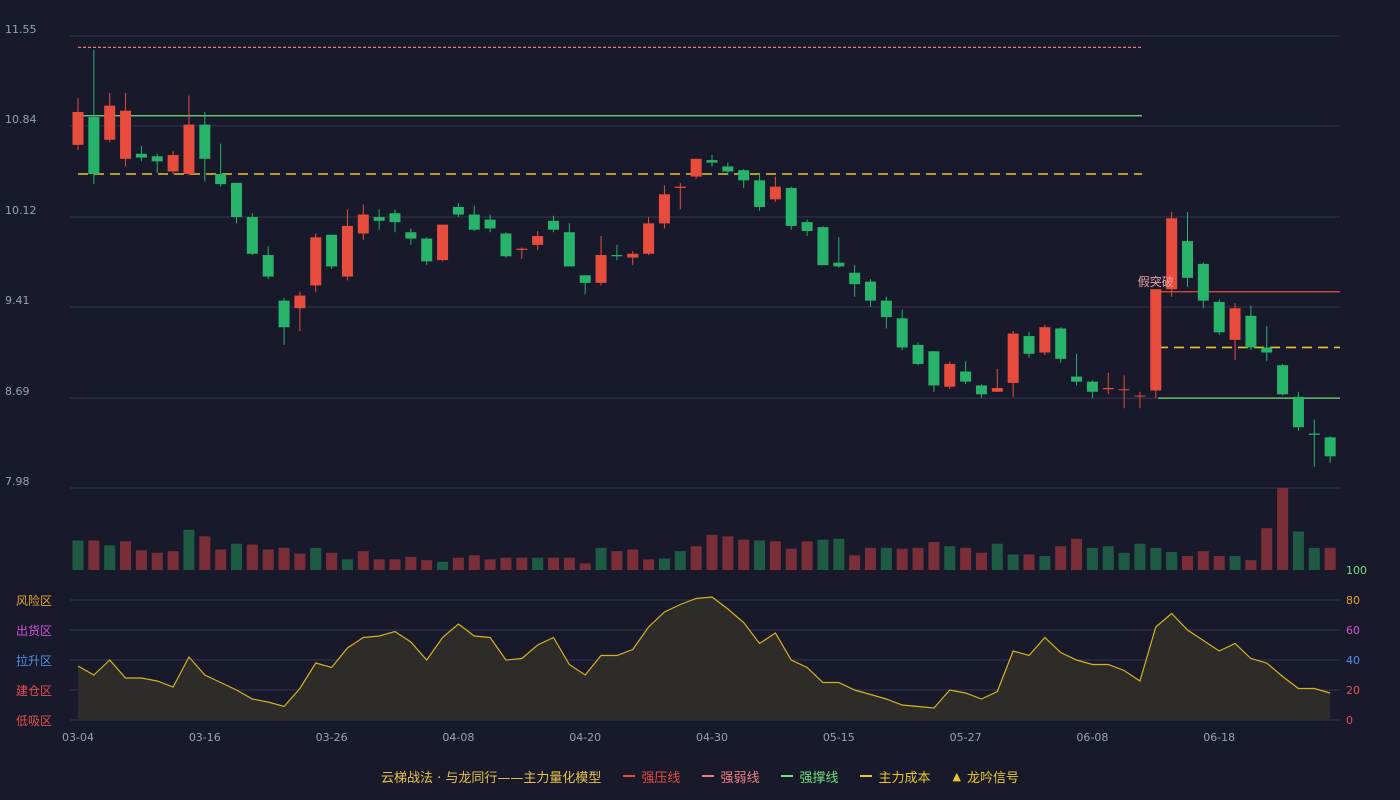 The image size is (1400, 800). I want to click on osc-tick-label: 100, so click(1356, 570).